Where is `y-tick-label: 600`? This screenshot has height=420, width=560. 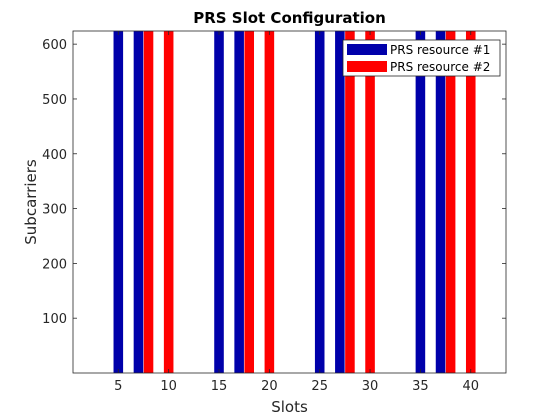
y-tick-label: 600 is located at coordinates (54, 45).